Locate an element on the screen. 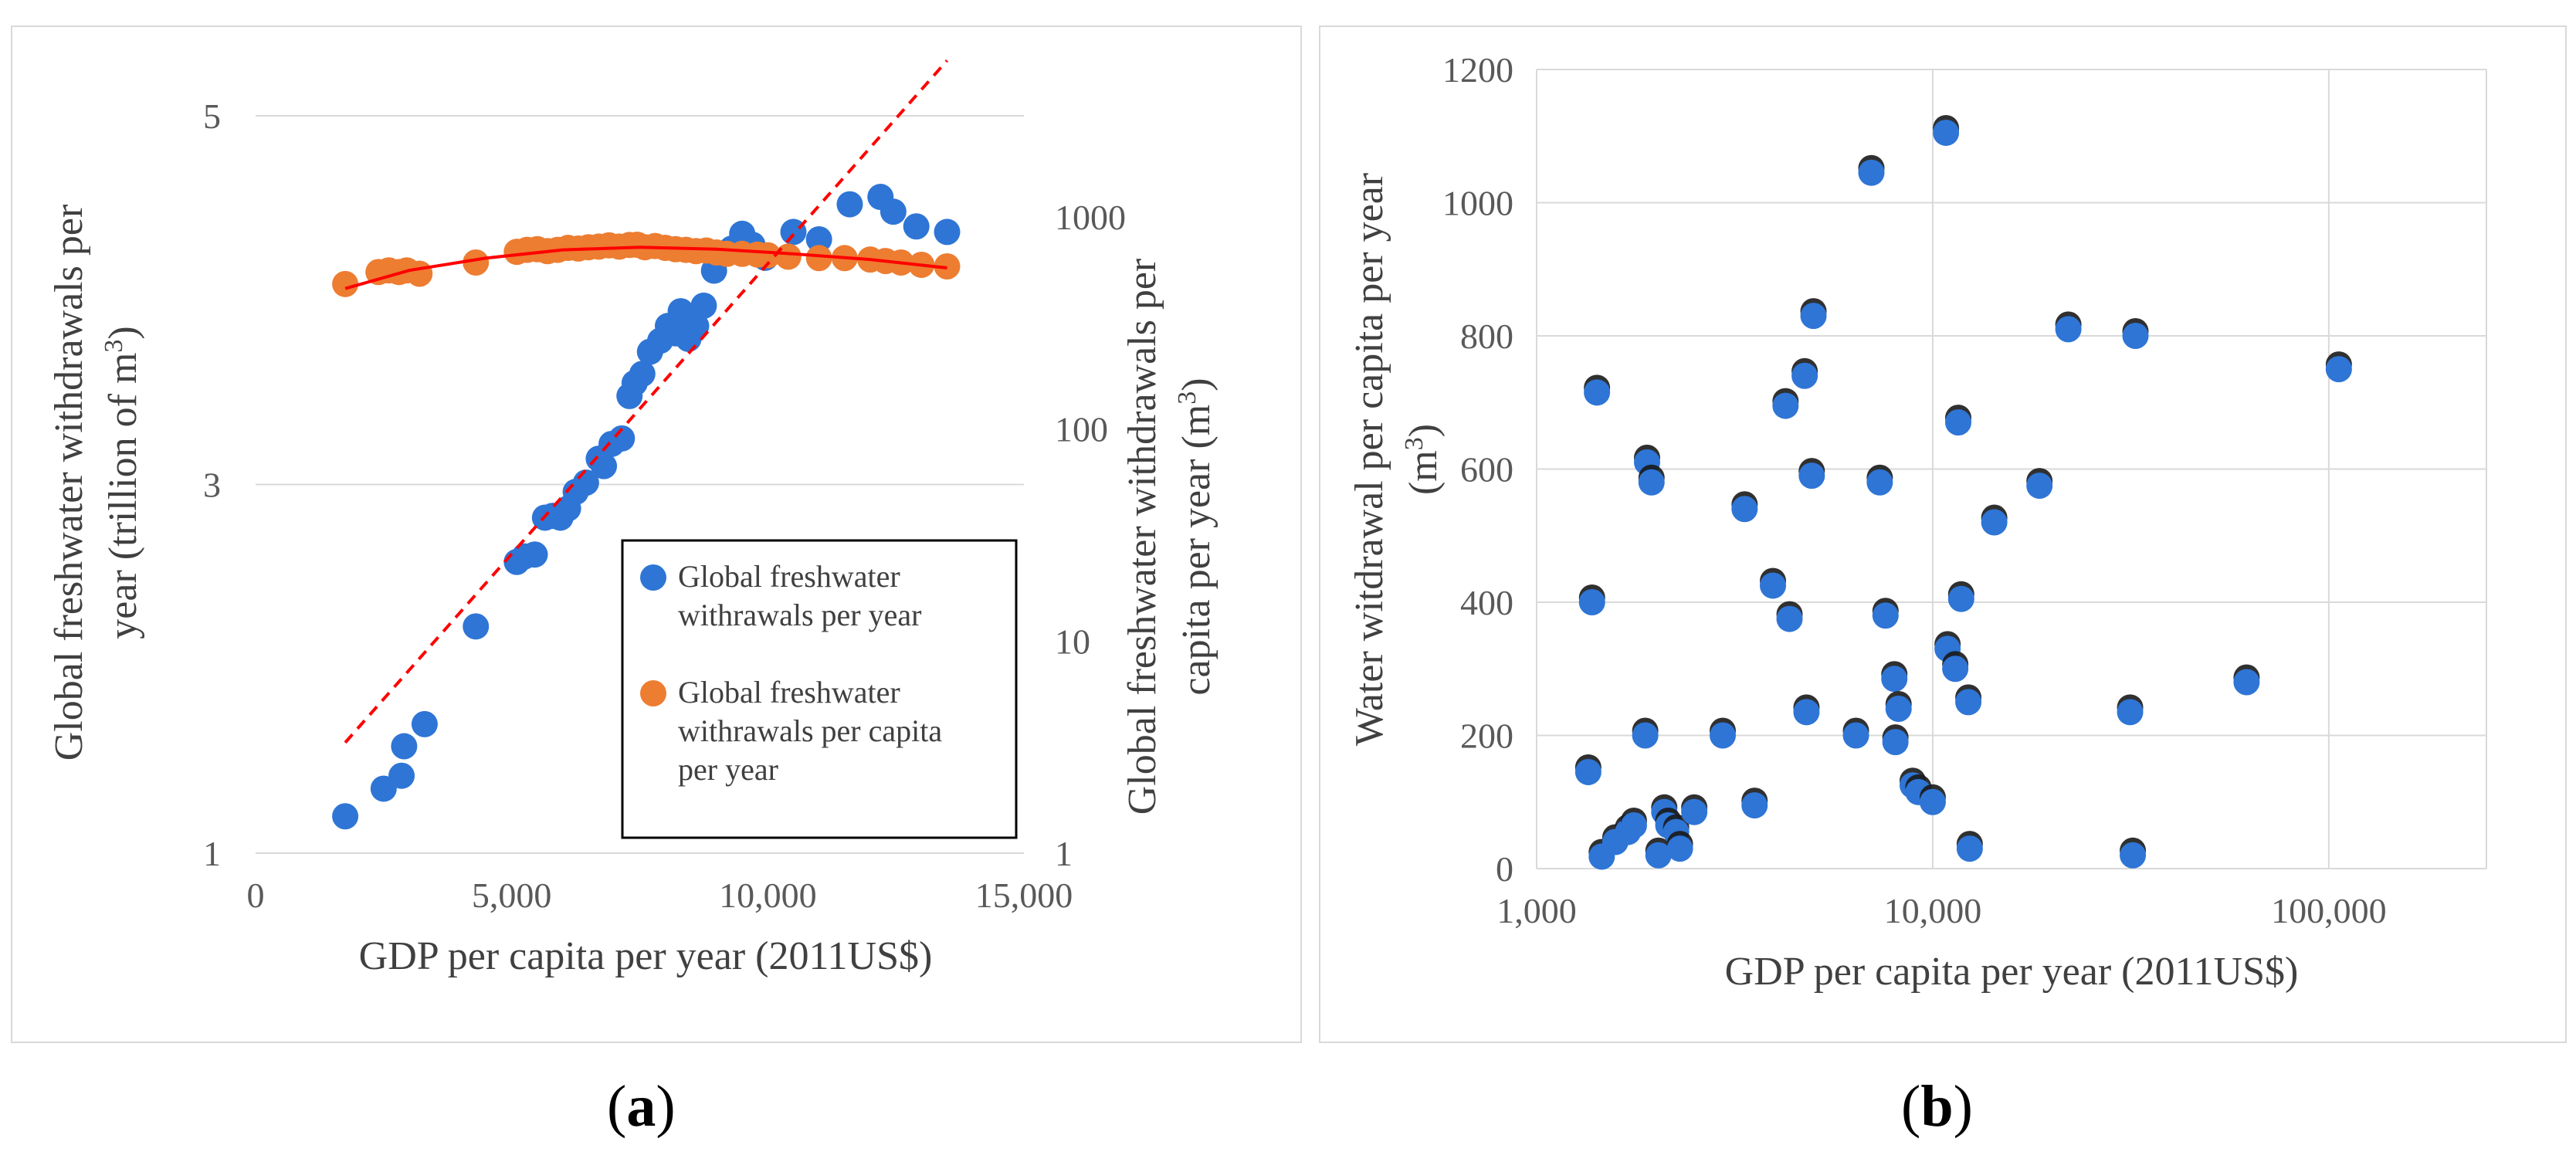  y-left-tick-label: 3 is located at coordinates (212, 485).